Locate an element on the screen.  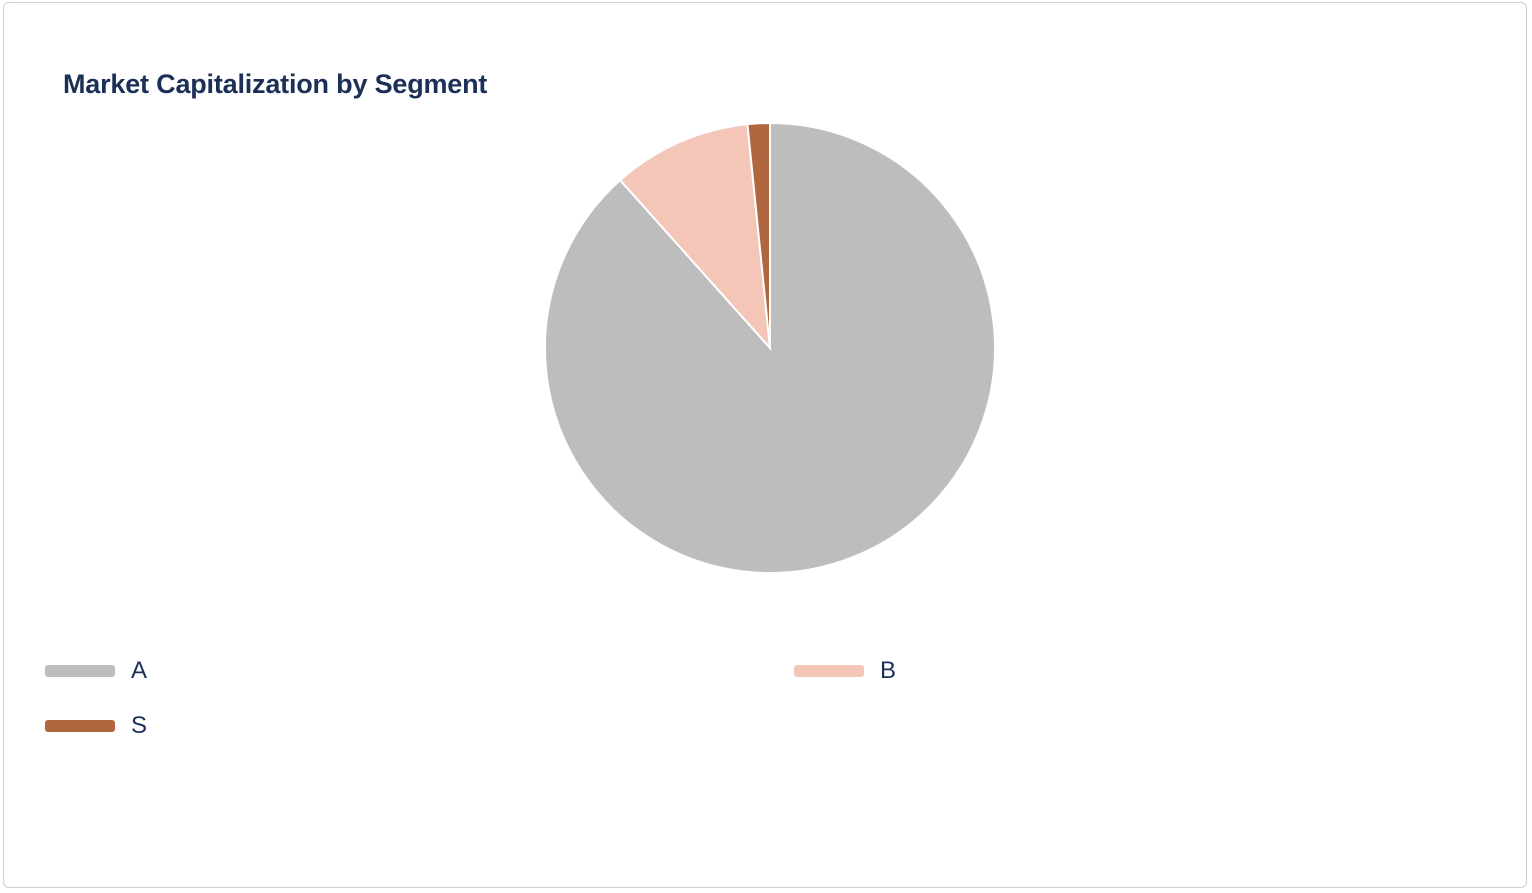
legend-item-b: B is located at coordinates (845, 671).